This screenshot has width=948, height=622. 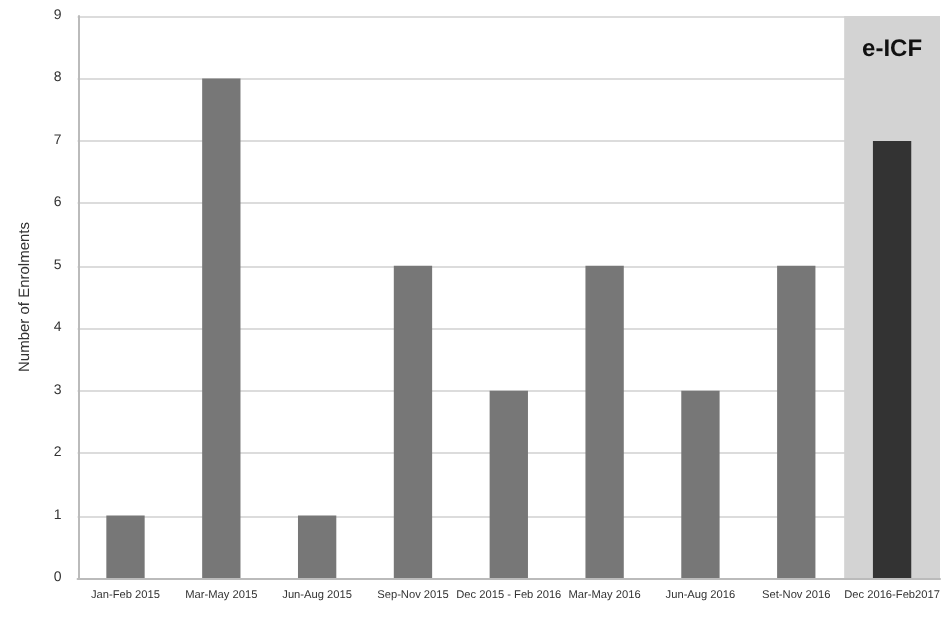 I want to click on band-label: e-ICF, so click(x=892, y=48).